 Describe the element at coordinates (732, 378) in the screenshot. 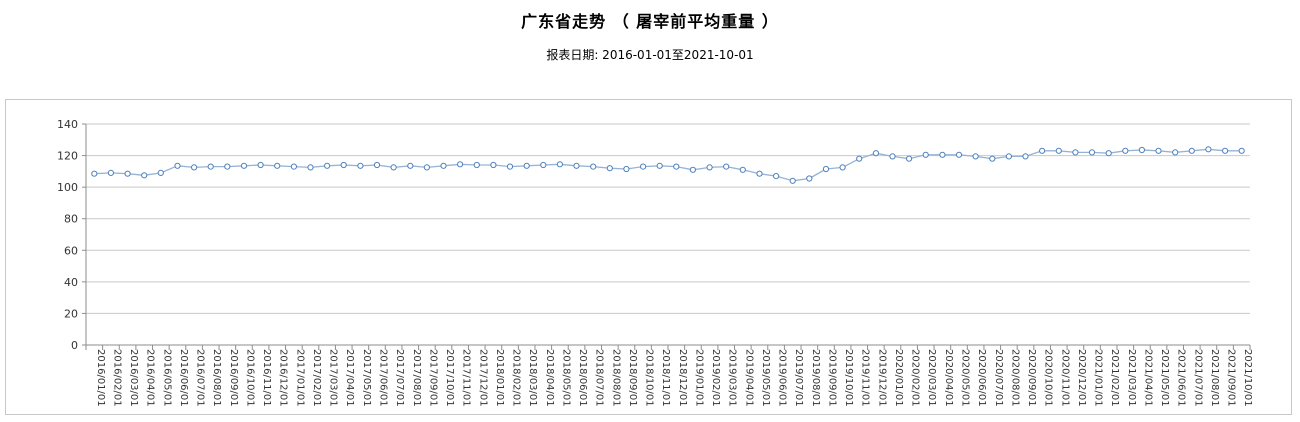

I see `x-axis-label: 2019/03/01` at that location.